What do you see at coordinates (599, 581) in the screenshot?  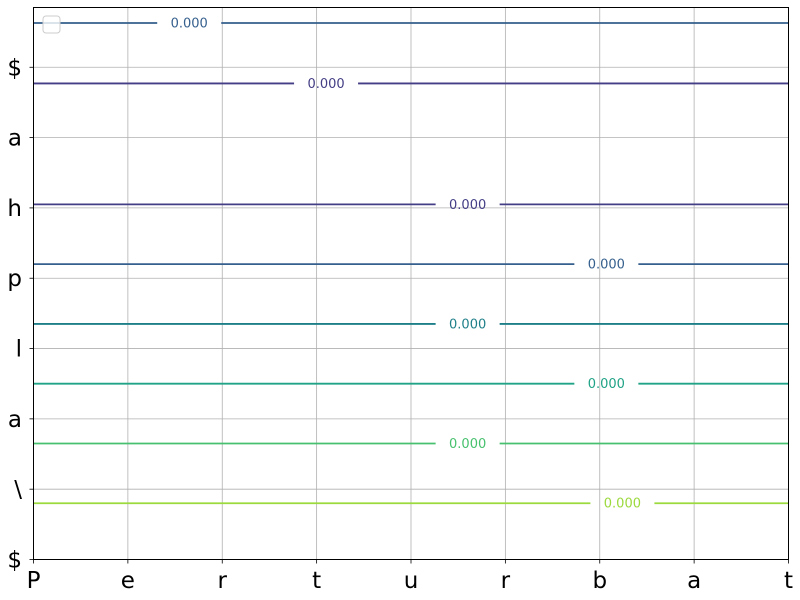 I see `x-tick-label: b` at bounding box center [599, 581].